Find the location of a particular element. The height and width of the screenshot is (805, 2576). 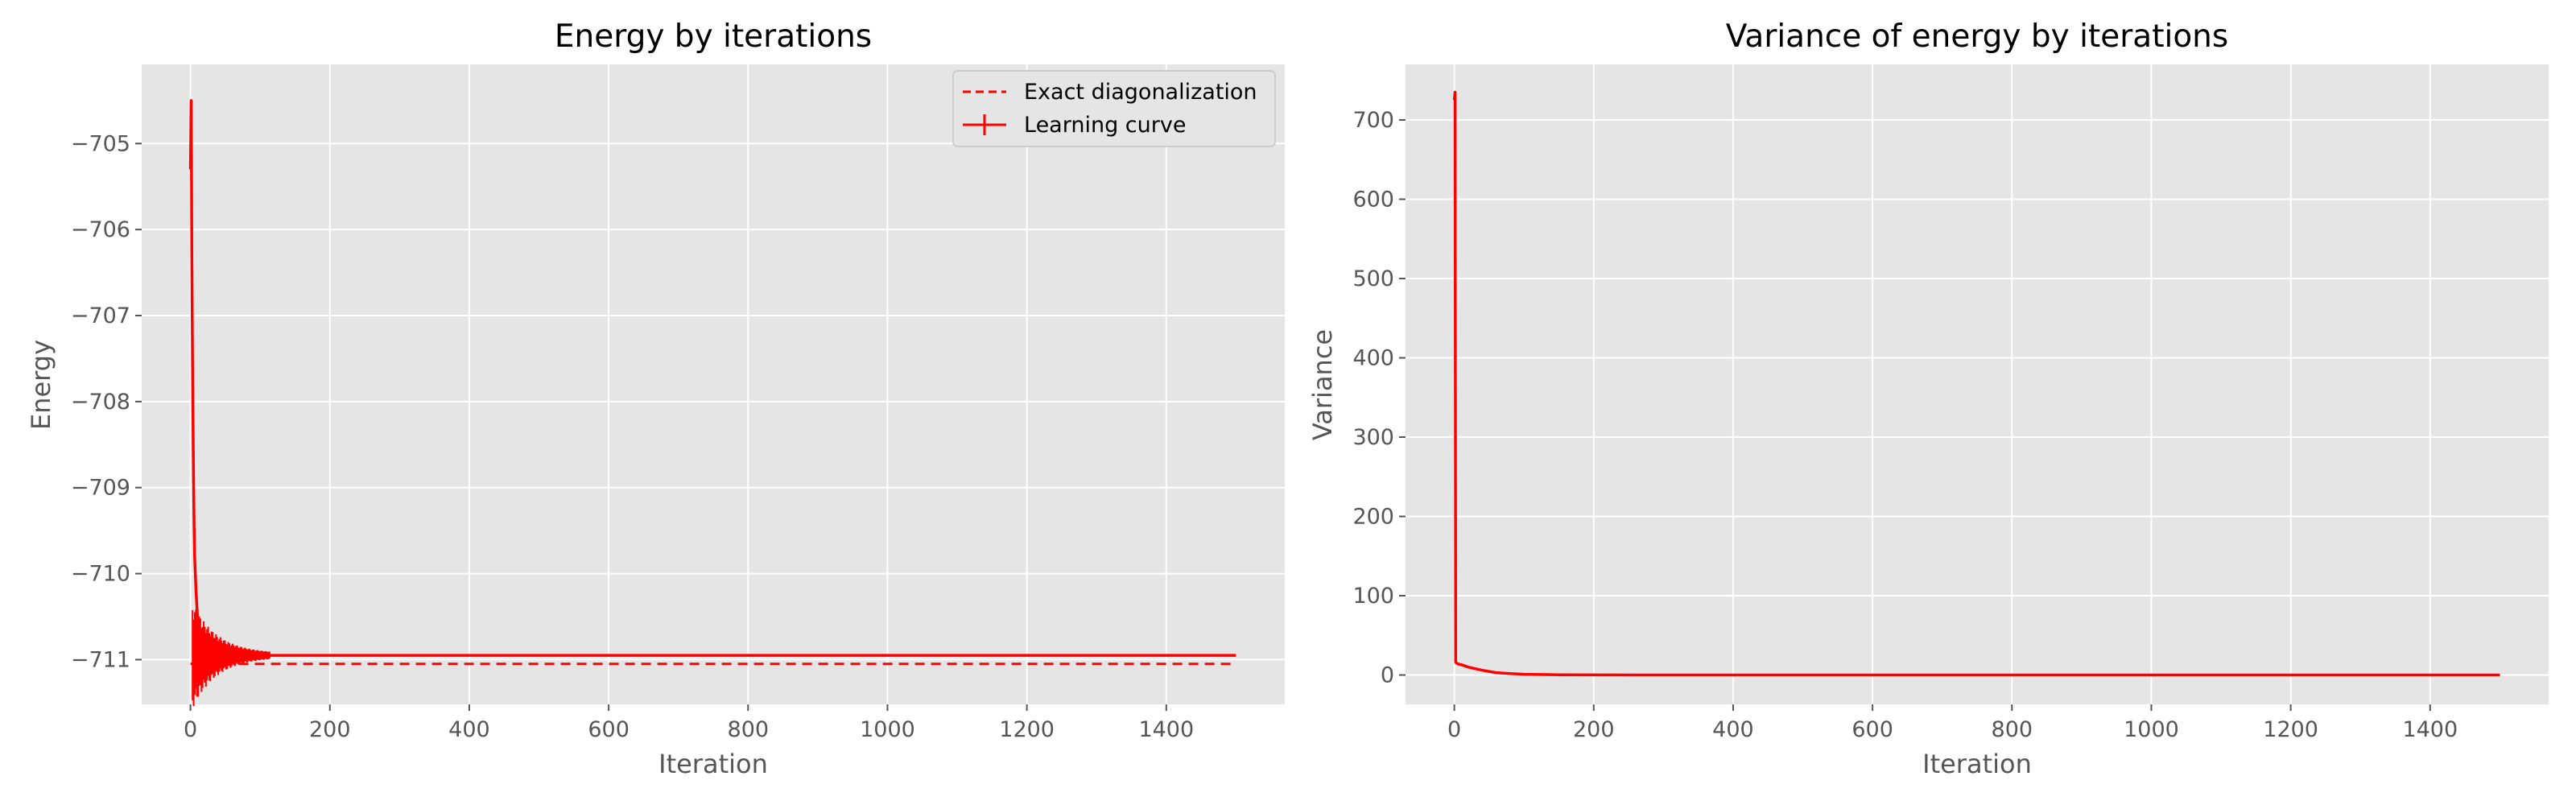

y-tick-label: −711 is located at coordinates (100, 659).